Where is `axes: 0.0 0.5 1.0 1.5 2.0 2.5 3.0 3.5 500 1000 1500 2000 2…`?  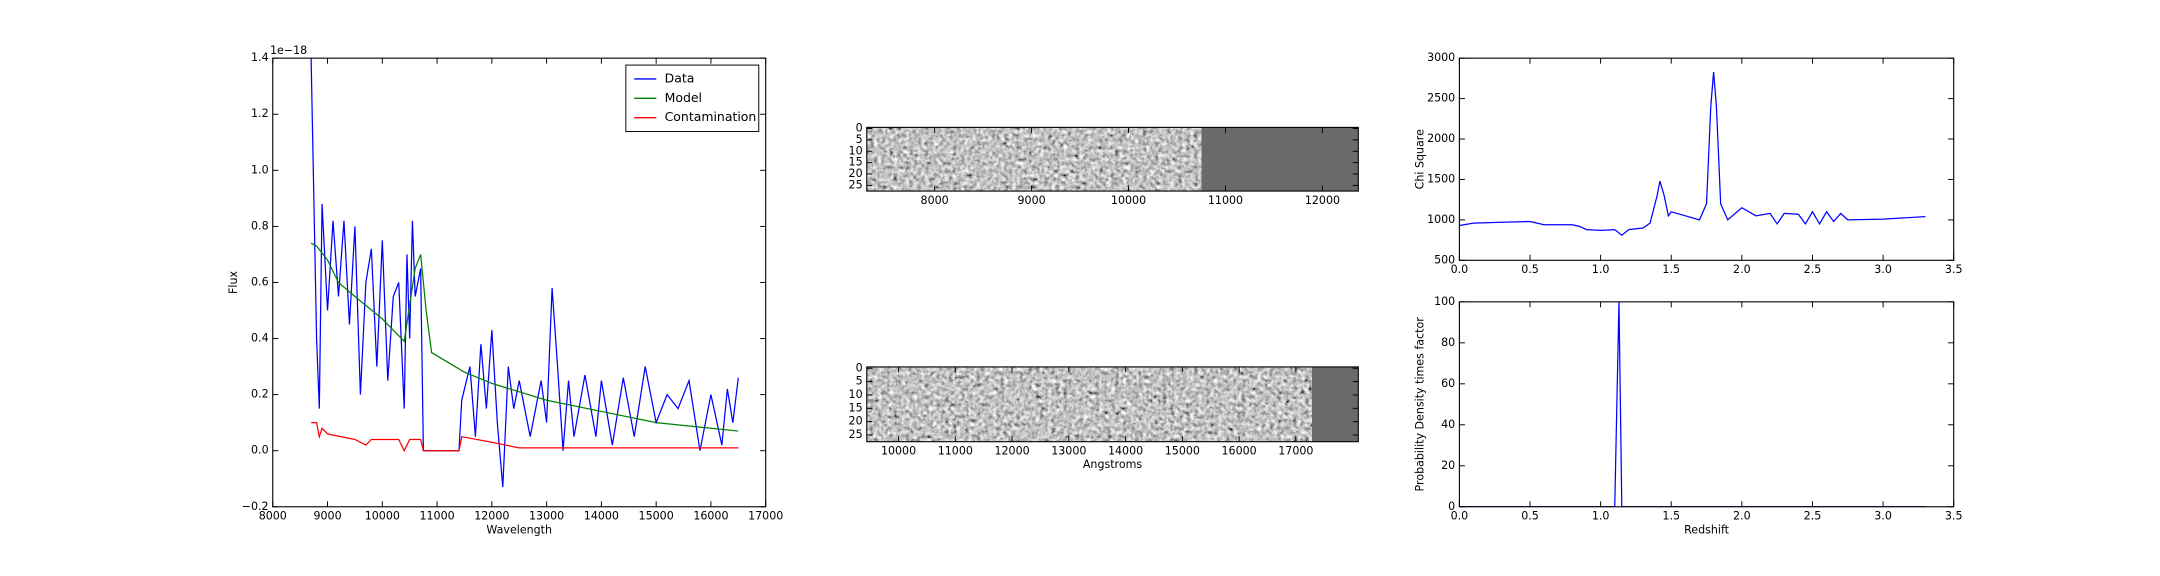 axes: 0.0 0.5 1.0 1.5 2.0 2.5 3.0 3.5 500 1000 1500 2000 2… is located at coordinates (1688, 163).